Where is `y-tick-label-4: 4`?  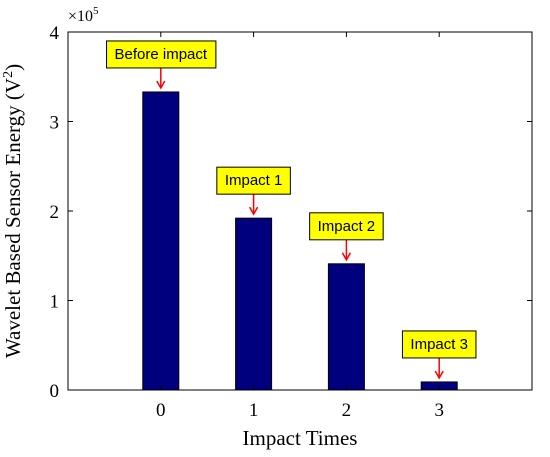
y-tick-label-4: 4 is located at coordinates (55, 33).